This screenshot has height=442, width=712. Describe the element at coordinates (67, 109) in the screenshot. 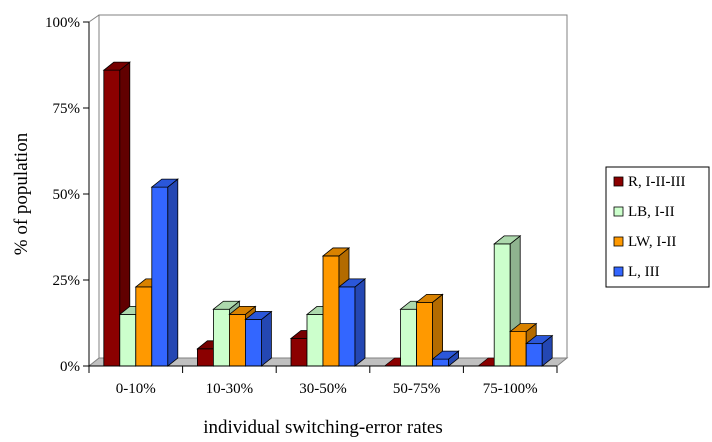

I see `y-tick-label: 75%` at that location.